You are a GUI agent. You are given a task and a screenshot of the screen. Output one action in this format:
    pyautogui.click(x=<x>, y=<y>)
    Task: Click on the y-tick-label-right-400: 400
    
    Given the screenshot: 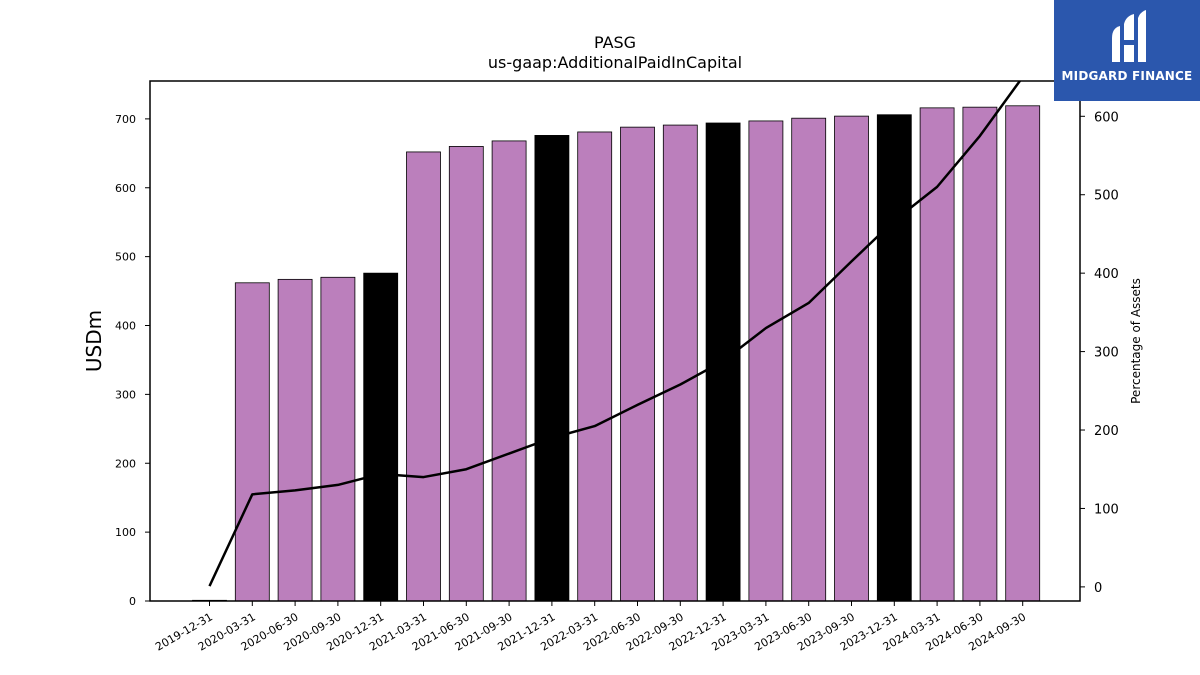 What is the action you would take?
    pyautogui.click(x=1106, y=274)
    